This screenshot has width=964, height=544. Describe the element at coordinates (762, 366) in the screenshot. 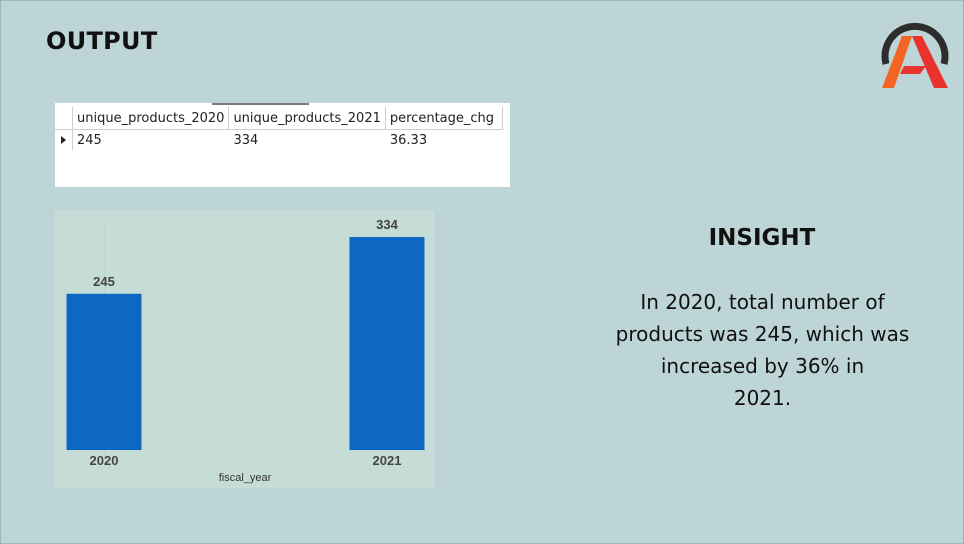

I see `insight-line: increased by 36% in` at that location.